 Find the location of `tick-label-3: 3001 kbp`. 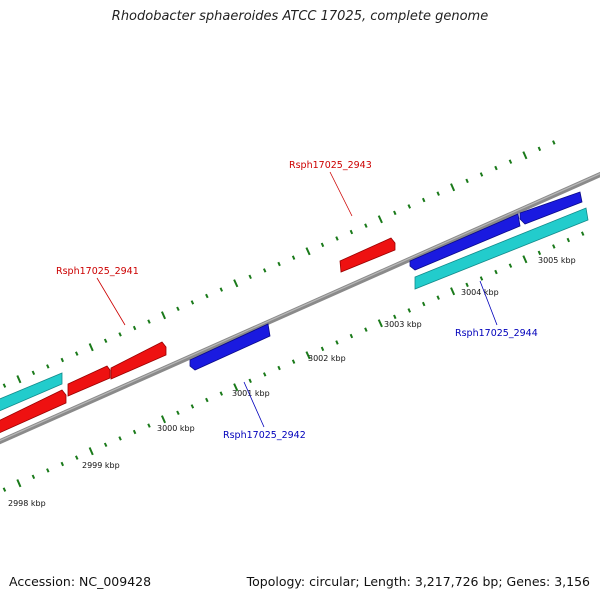

tick-label-3: 3001 kbp is located at coordinates (251, 393).